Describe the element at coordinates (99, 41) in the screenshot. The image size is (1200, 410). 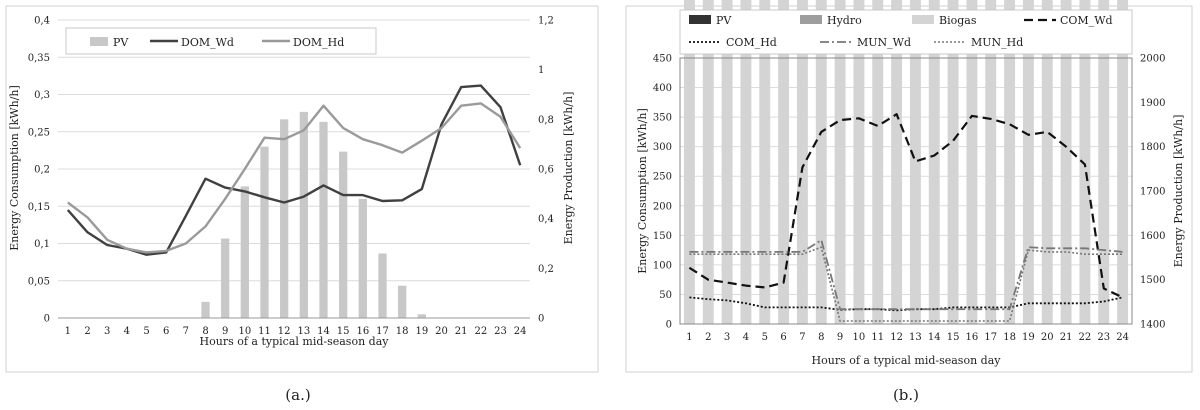
I see `legend-swatch-pv` at that location.